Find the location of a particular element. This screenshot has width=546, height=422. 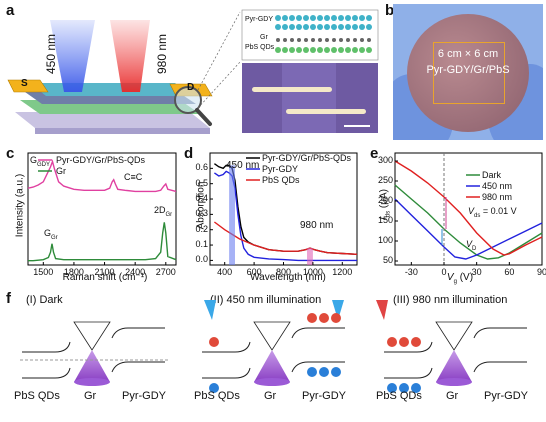

label-pbs: PbS QDs is located at coordinates (399, 396).